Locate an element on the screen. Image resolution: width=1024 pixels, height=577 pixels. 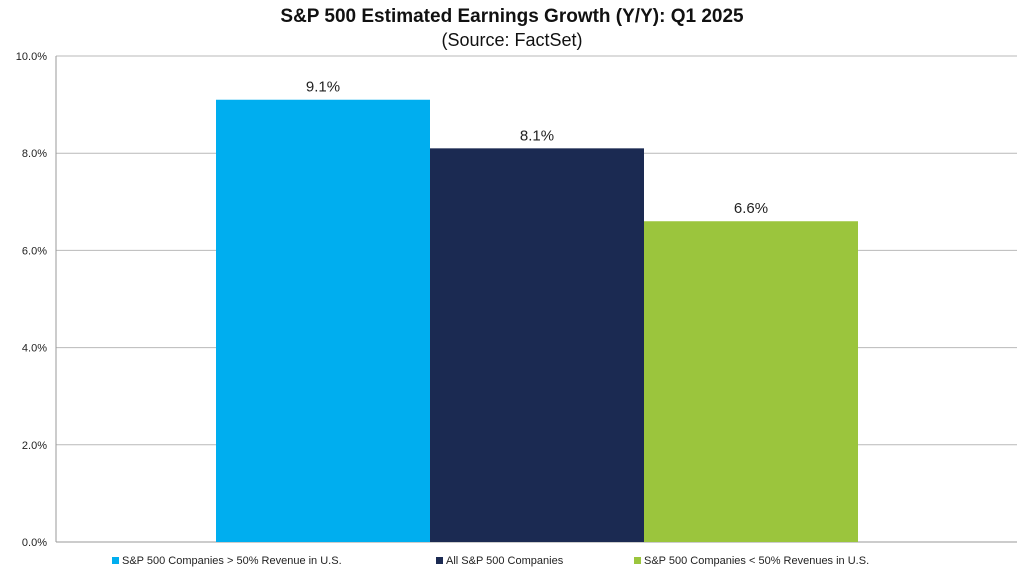
legend-label: S&P 500 Companies < 50% Revenues in U.S. is located at coordinates (756, 561).